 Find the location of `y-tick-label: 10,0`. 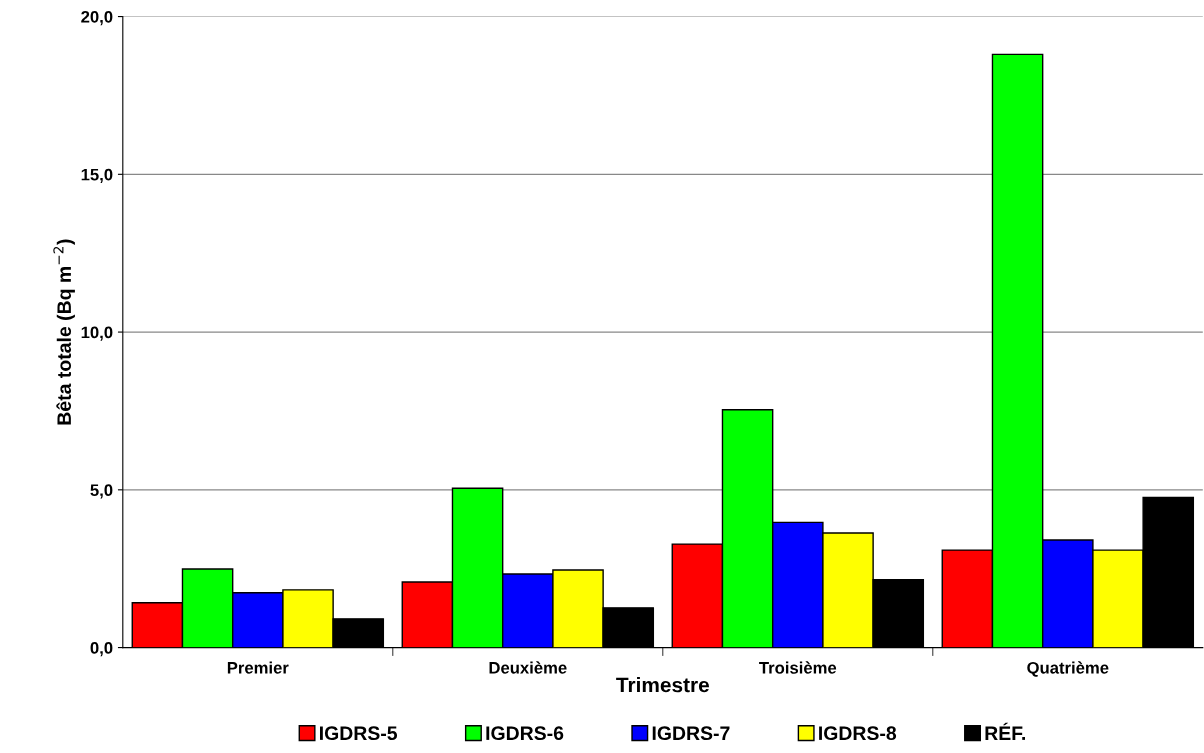

y-tick-label: 10,0 is located at coordinates (97, 333).